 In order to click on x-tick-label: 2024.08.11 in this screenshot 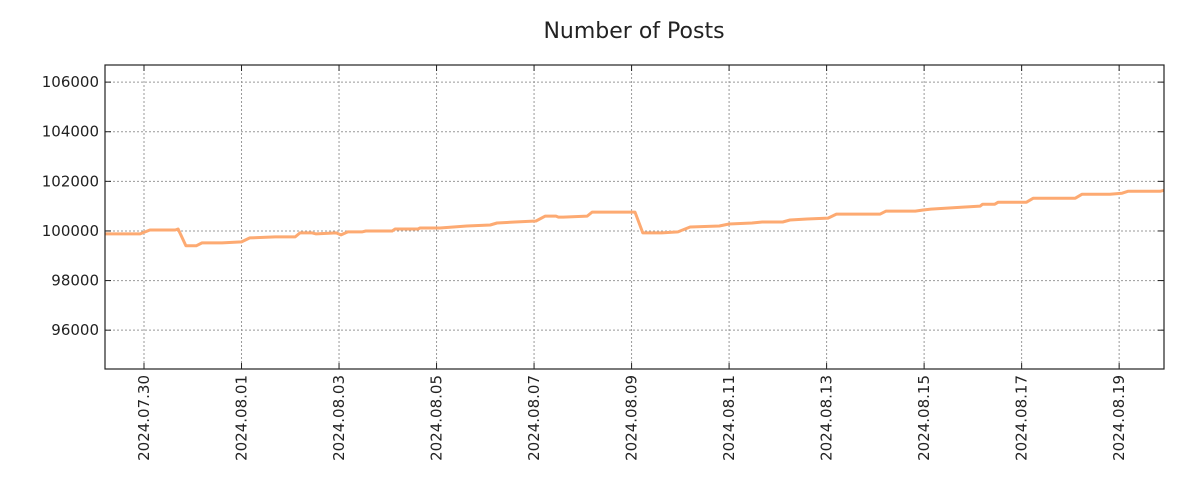, I will do `click(729, 418)`.